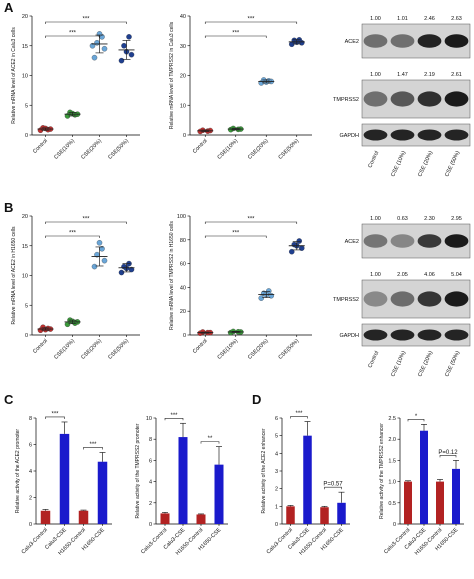 The image size is (474, 579). Describe the element at coordinates (150, 440) in the screenshot. I see `y-tick-label: 8` at that location.